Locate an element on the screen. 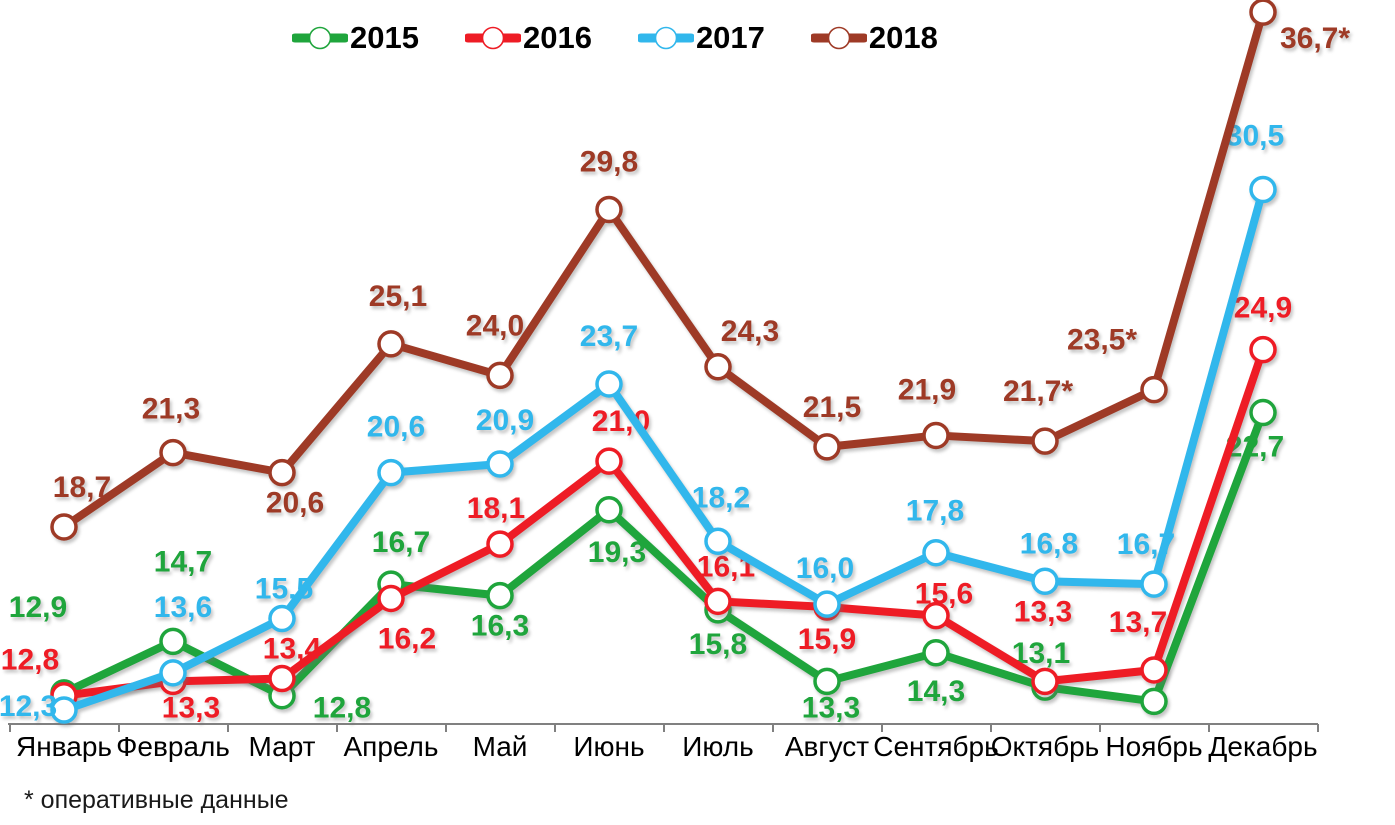  series-2018-value-label: 36,7* is located at coordinates (1315, 38).